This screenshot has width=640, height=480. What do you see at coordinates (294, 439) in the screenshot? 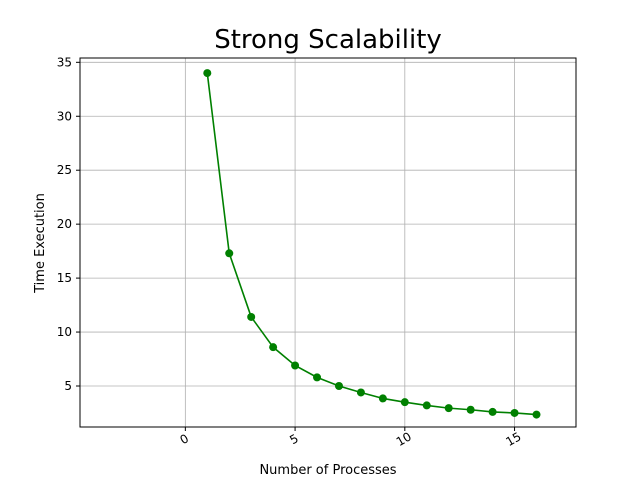
I see `x-tick-label-1: 5` at bounding box center [294, 439].